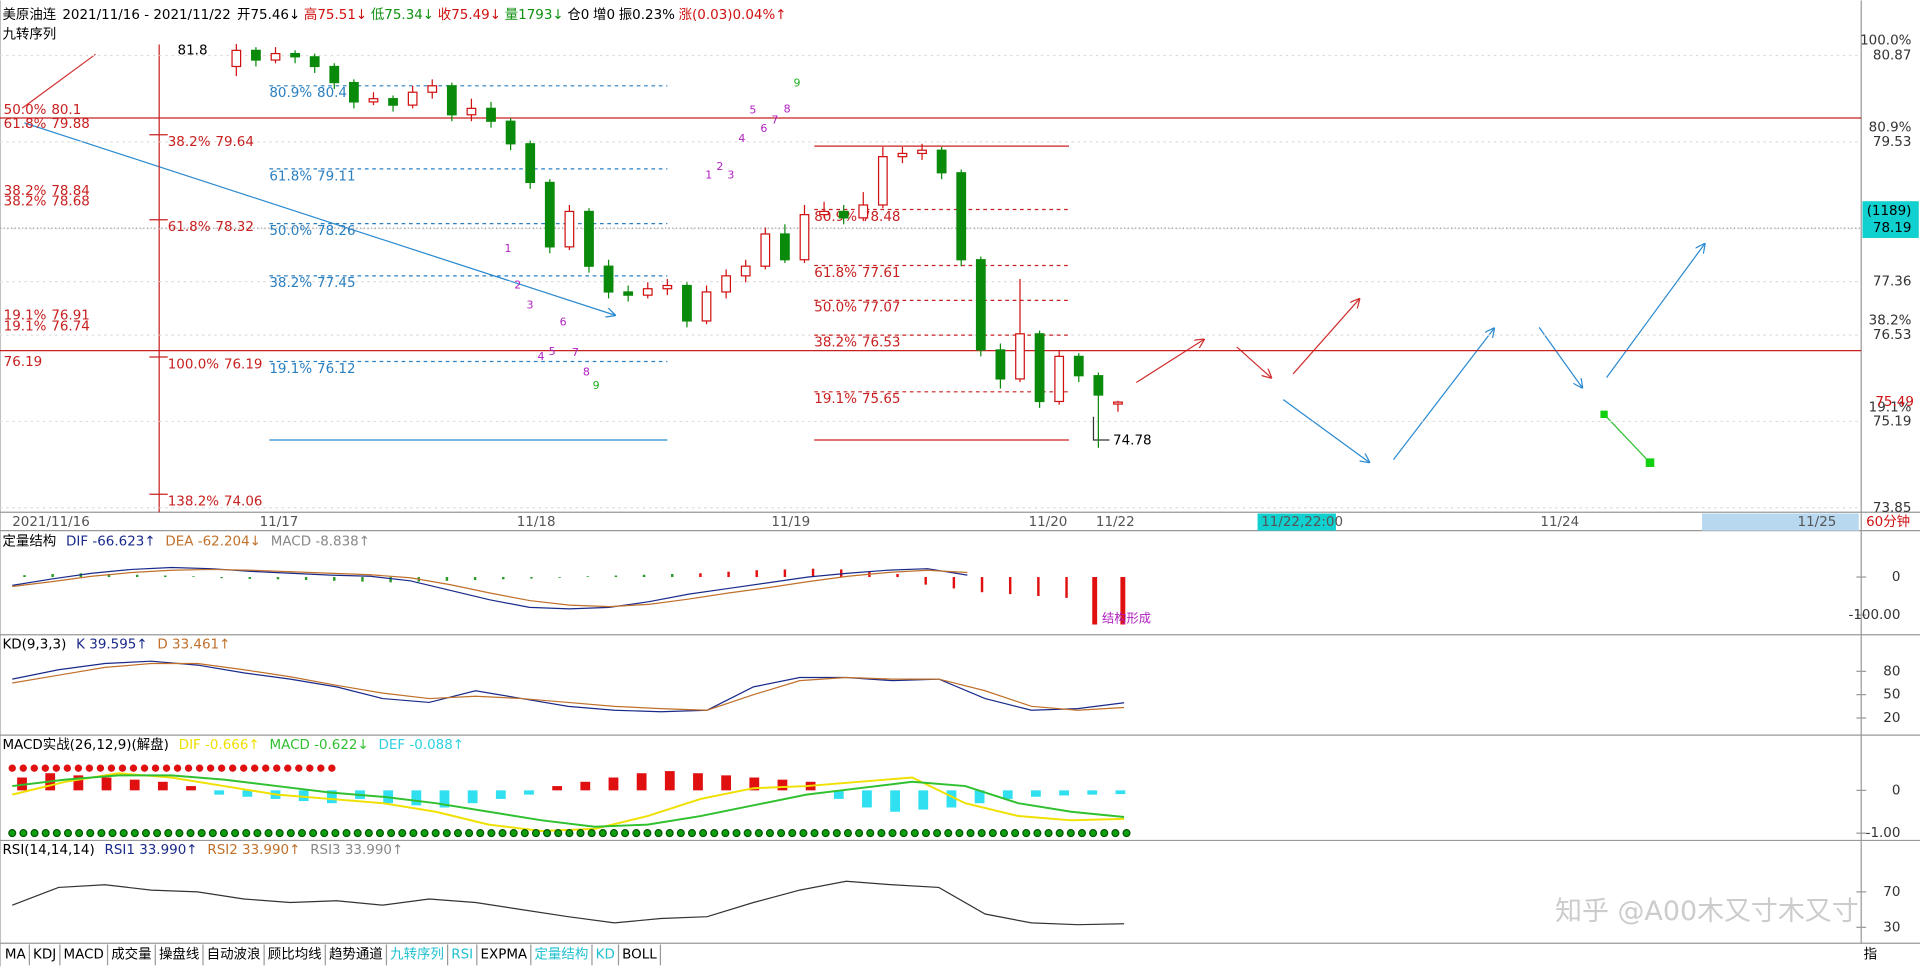 The height and width of the screenshot is (967, 1920). I want to click on tab: 趋势通道, so click(356, 954).